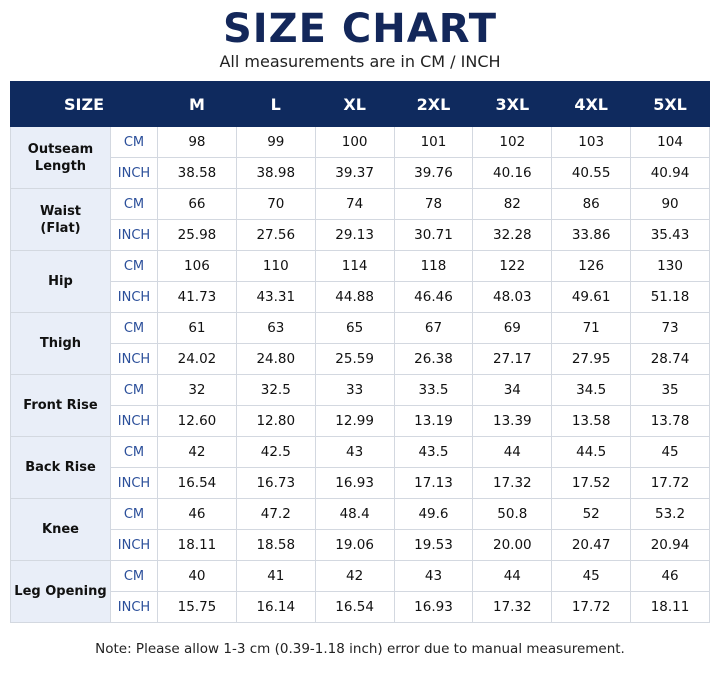 The image size is (720, 673). What do you see at coordinates (433, 297) in the screenshot?
I see `cell: 46.46` at bounding box center [433, 297].